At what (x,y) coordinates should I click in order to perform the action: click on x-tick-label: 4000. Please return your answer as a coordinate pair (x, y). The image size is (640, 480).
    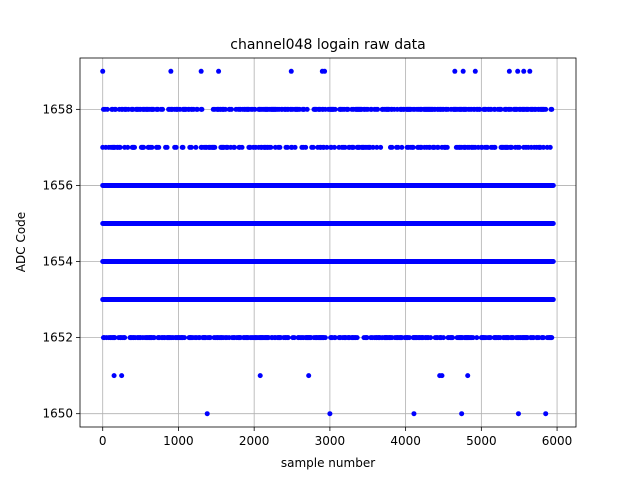
    Looking at the image, I should click on (405, 441).